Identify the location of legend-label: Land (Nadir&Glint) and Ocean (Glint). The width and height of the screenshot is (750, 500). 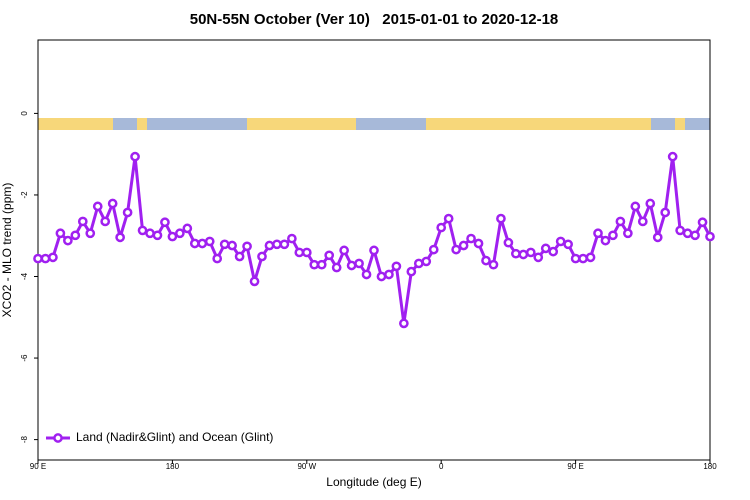
(174, 437).